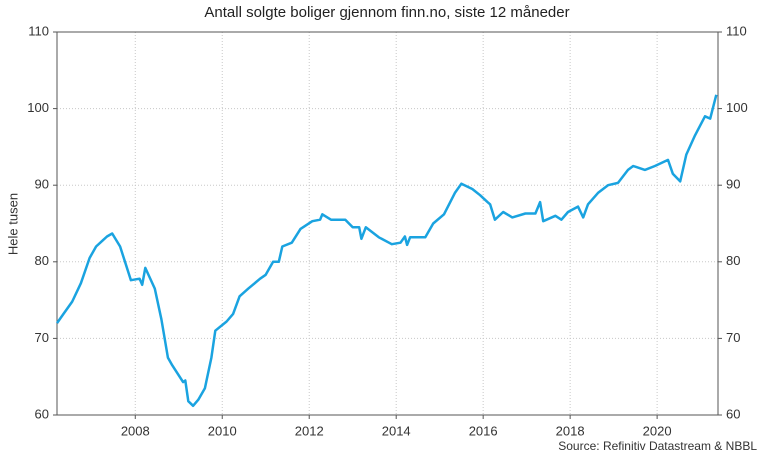  What do you see at coordinates (657, 446) in the screenshot?
I see `source-note: Source: Refinitiv Datastream & NBBL` at bounding box center [657, 446].